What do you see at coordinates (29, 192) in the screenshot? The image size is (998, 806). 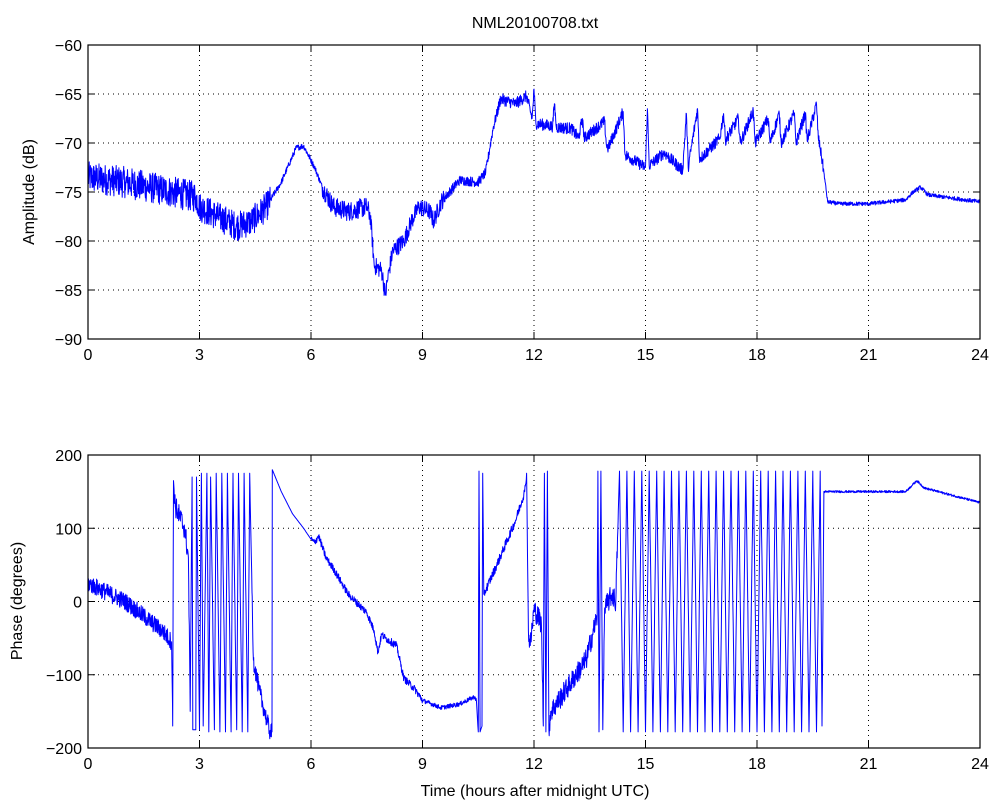 I see `amplitude-y-label: Amplitude (dB)` at bounding box center [29, 192].